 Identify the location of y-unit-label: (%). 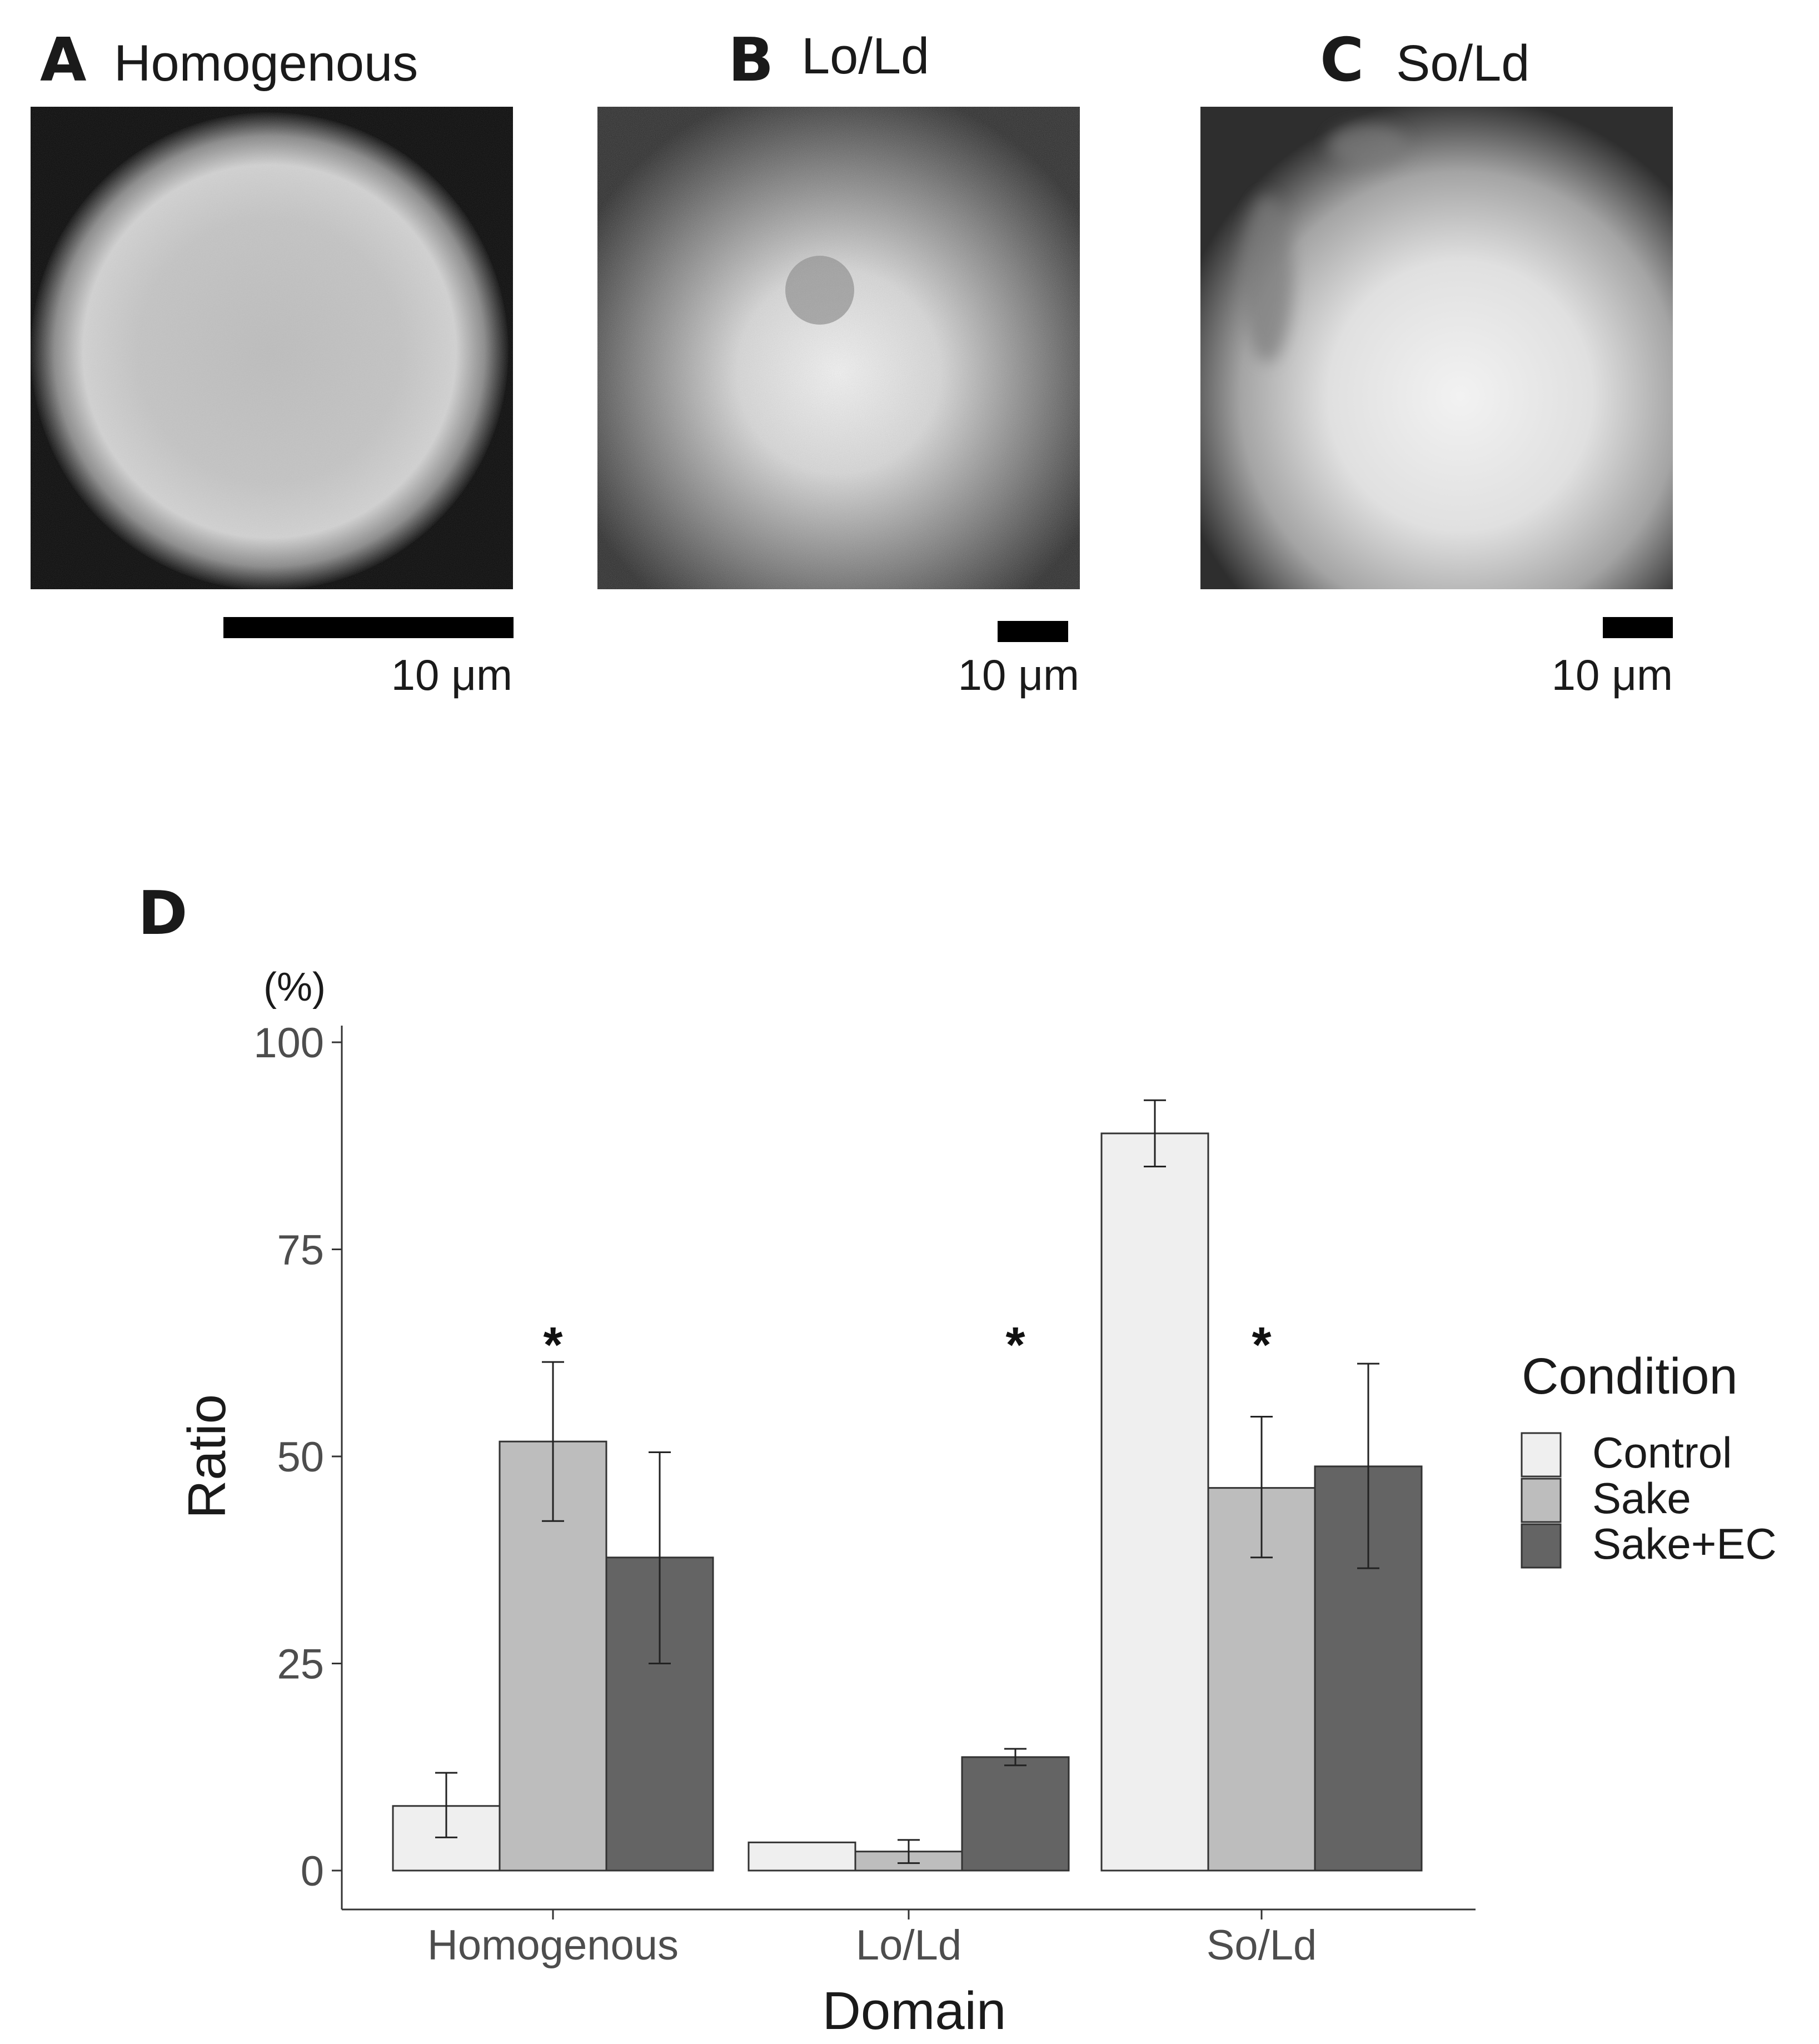
(294, 987).